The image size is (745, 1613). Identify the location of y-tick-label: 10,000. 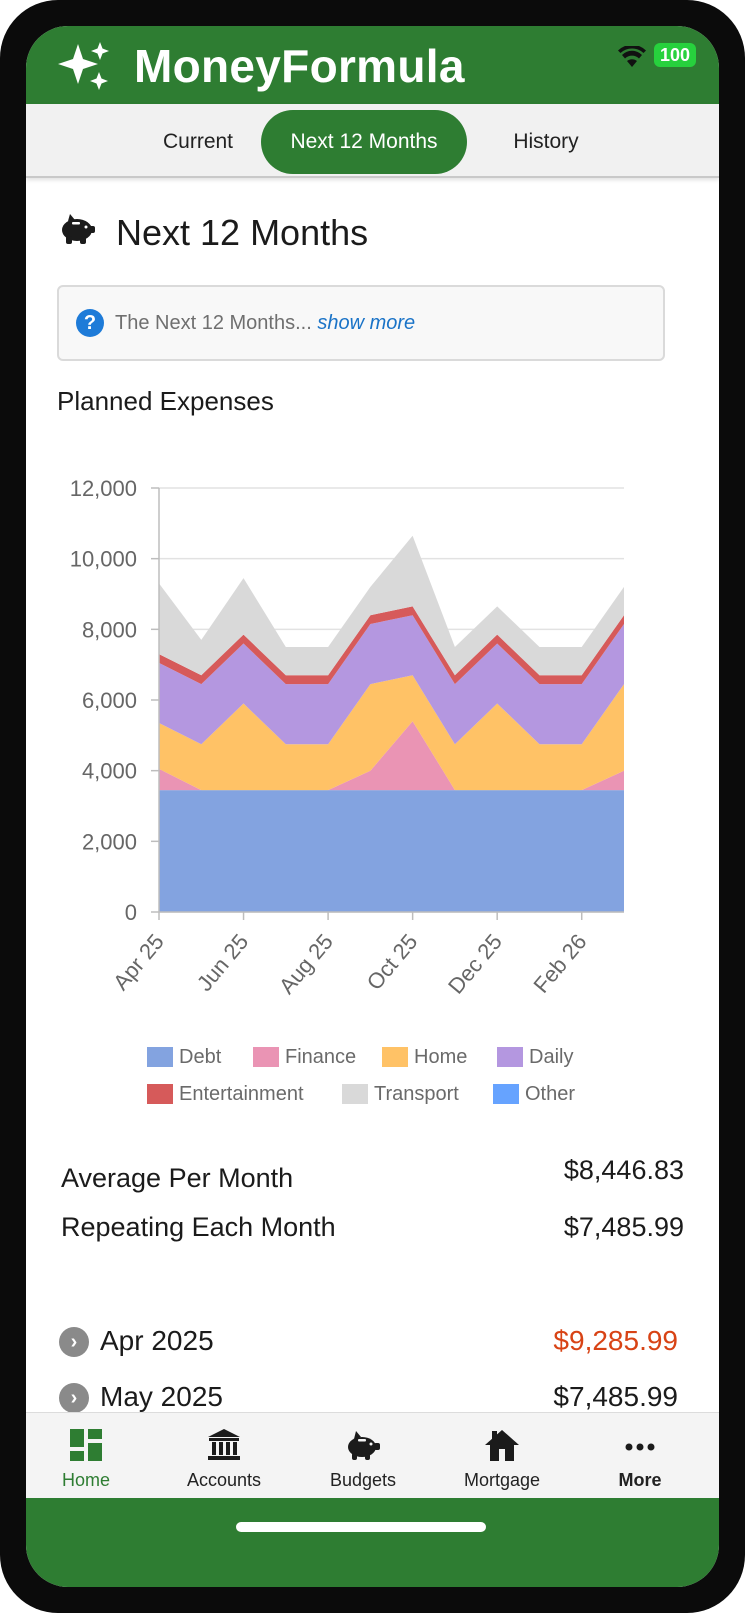
(103, 559).